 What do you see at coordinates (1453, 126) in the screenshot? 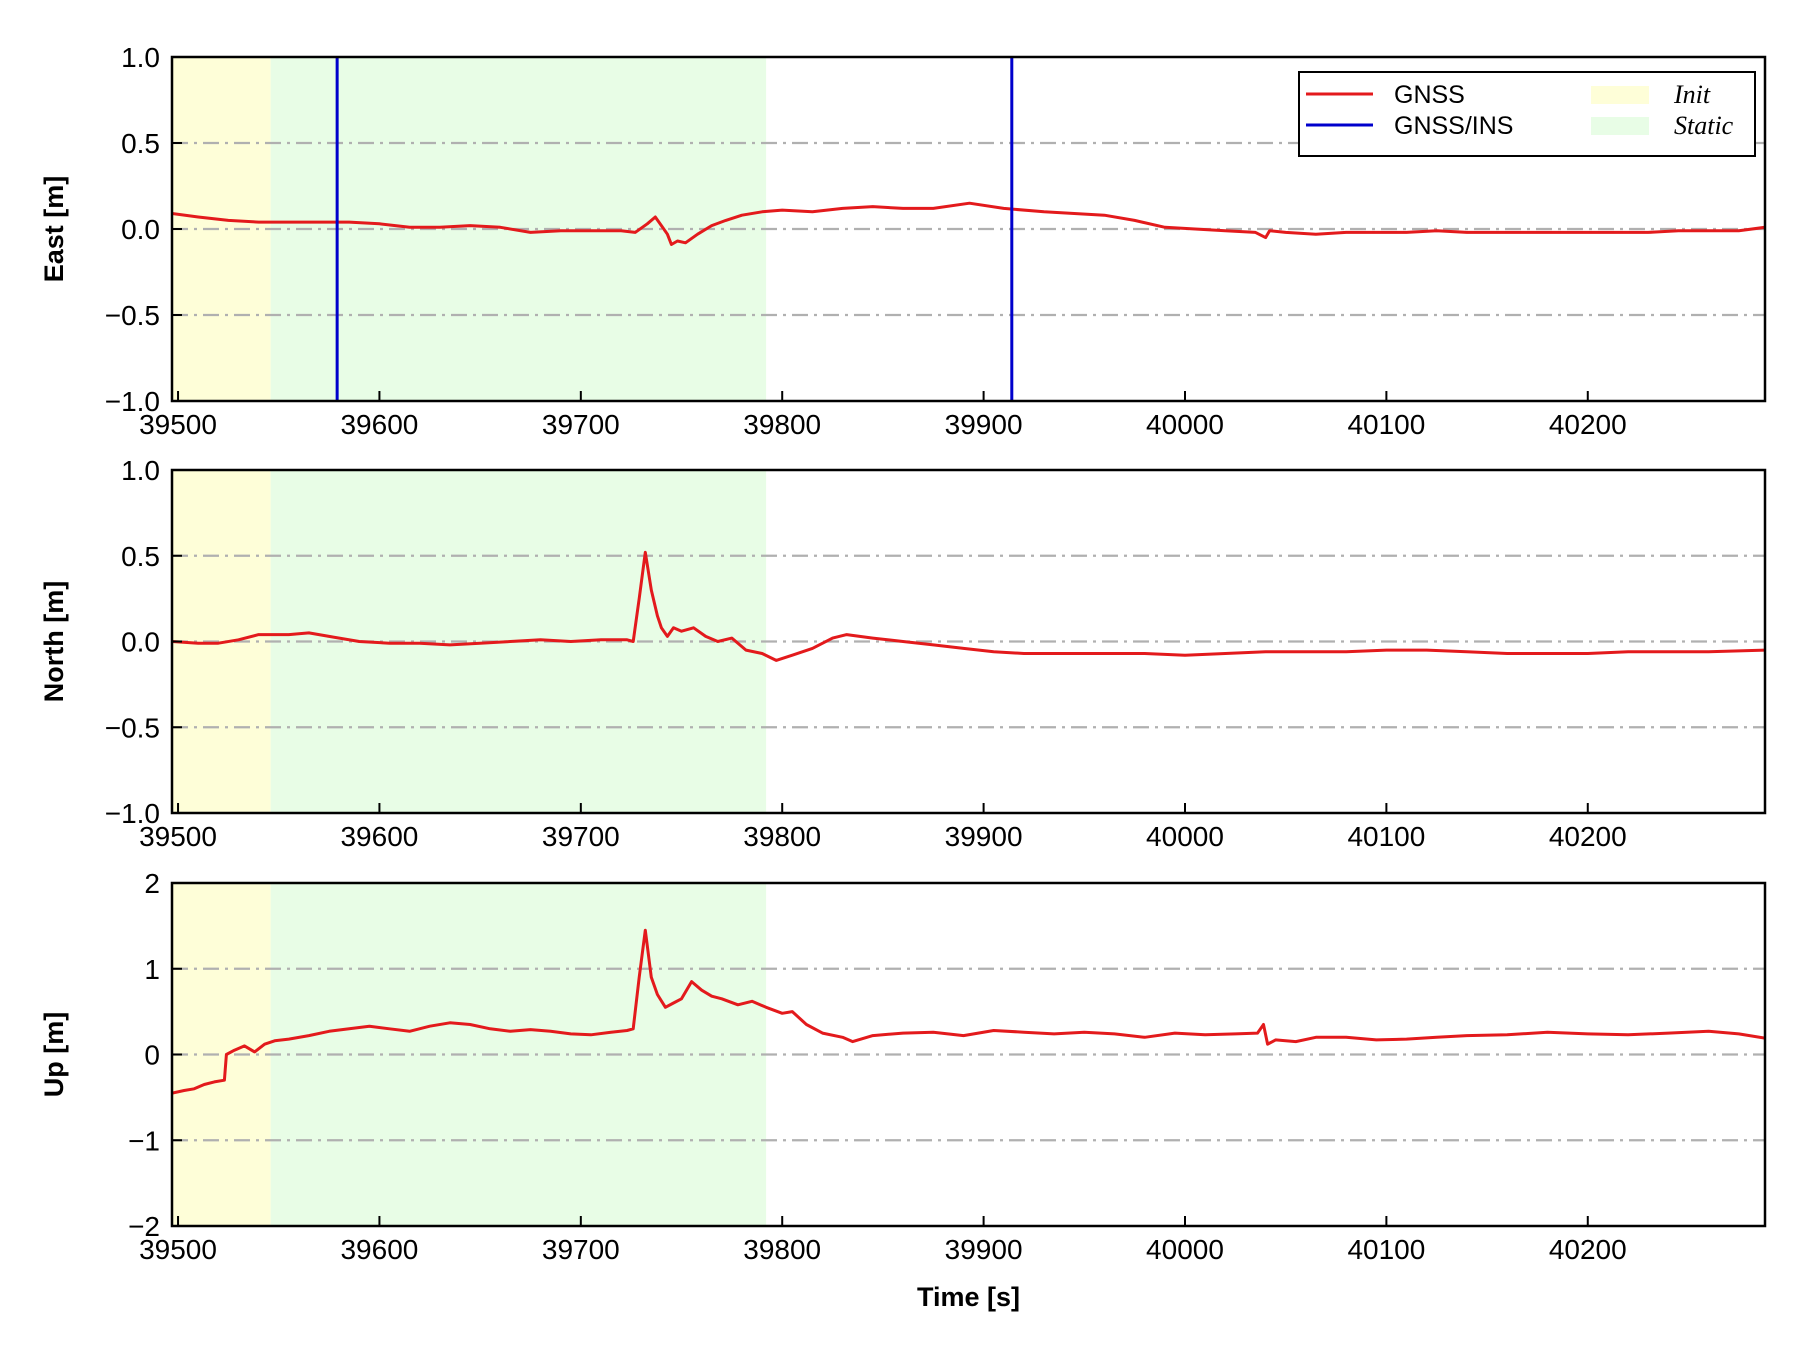
I see `legend-label: GNSS/INS` at bounding box center [1453, 126].